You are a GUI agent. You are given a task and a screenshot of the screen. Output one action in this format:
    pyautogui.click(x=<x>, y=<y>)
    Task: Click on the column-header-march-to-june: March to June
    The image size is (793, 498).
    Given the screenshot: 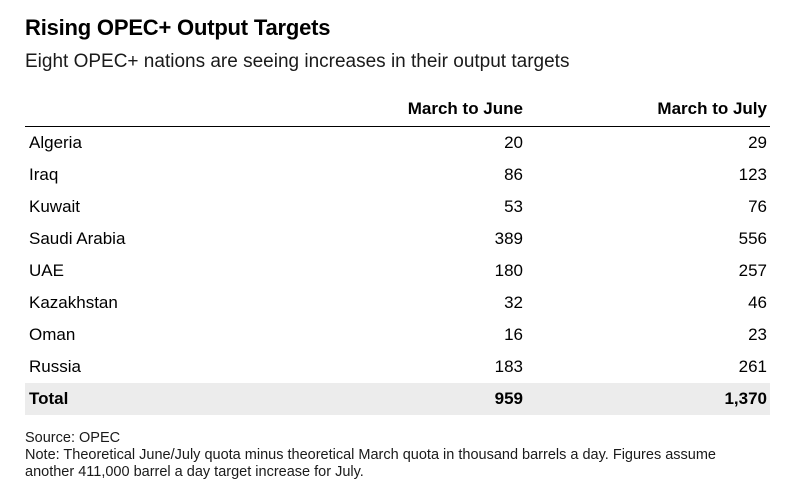 What is the action you would take?
    pyautogui.click(x=465, y=108)
    